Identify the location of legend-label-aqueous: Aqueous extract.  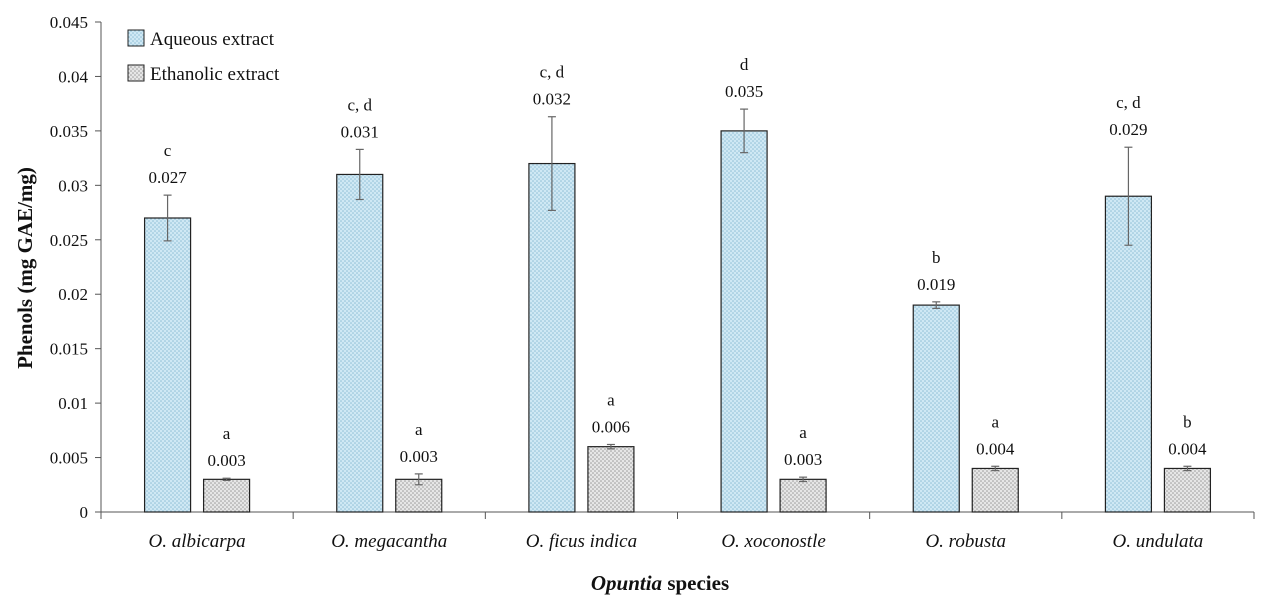
(212, 39).